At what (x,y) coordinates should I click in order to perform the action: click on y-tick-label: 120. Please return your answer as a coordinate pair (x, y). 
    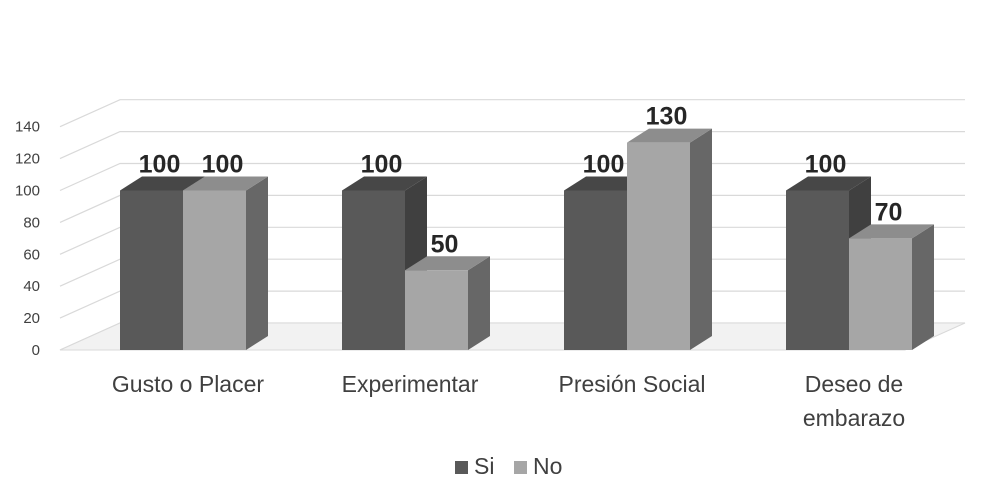
    Looking at the image, I should click on (27, 159).